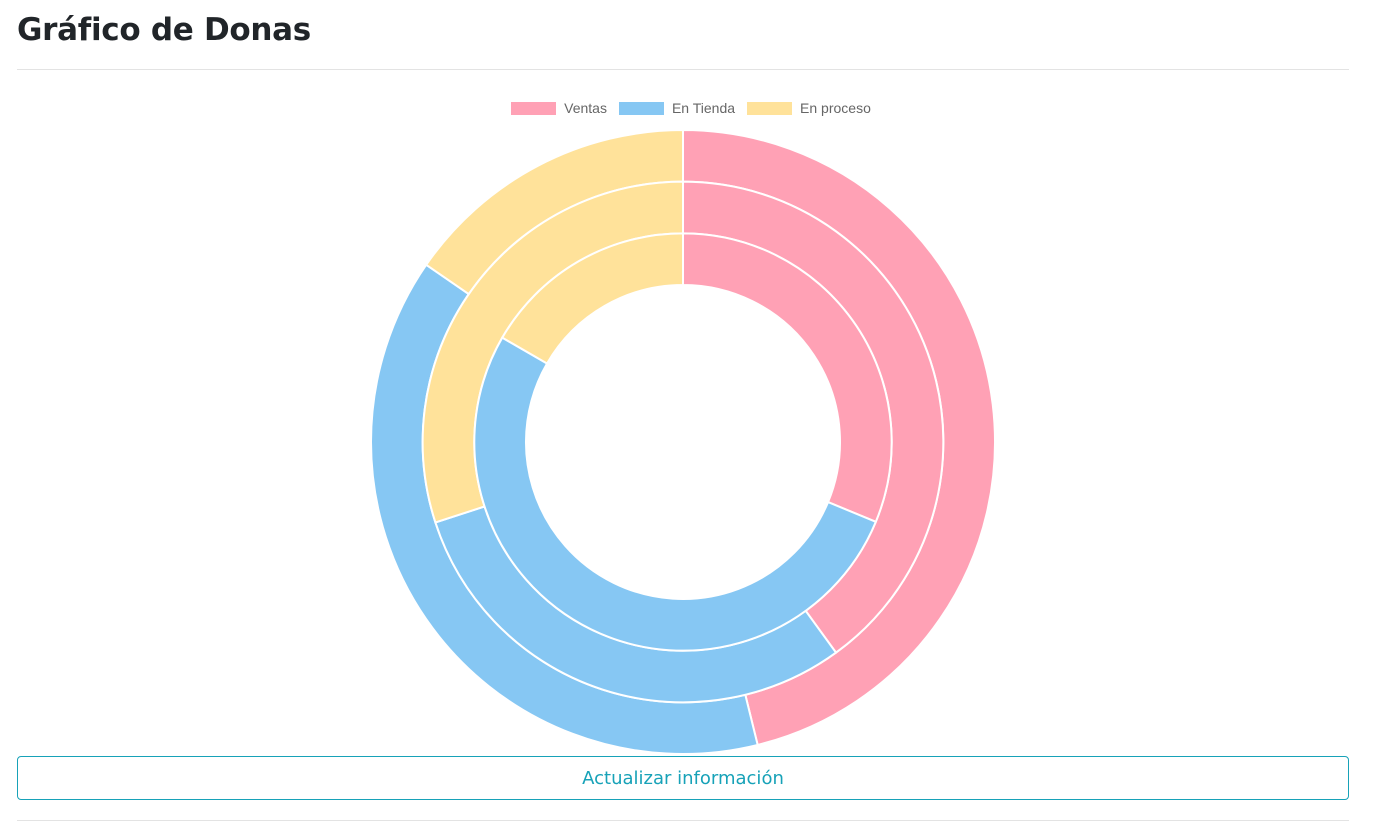  Describe the element at coordinates (683, 820) in the screenshot. I see `footer-divider` at that location.